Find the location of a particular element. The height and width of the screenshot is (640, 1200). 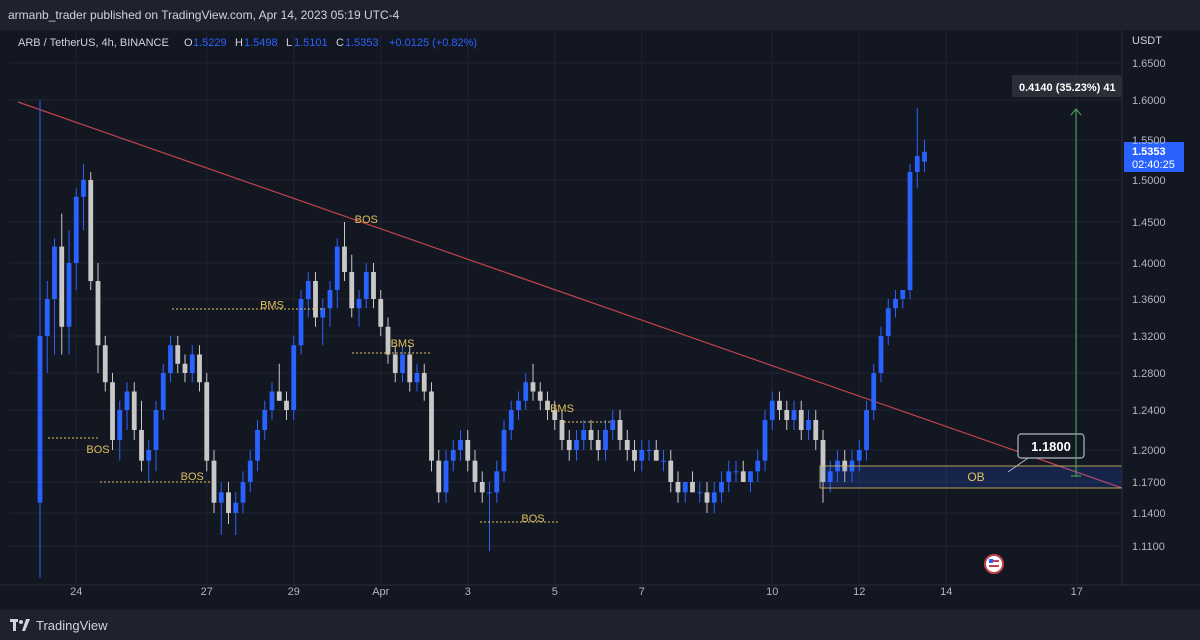

tradingview-logo: TradingView is located at coordinates (59, 625).